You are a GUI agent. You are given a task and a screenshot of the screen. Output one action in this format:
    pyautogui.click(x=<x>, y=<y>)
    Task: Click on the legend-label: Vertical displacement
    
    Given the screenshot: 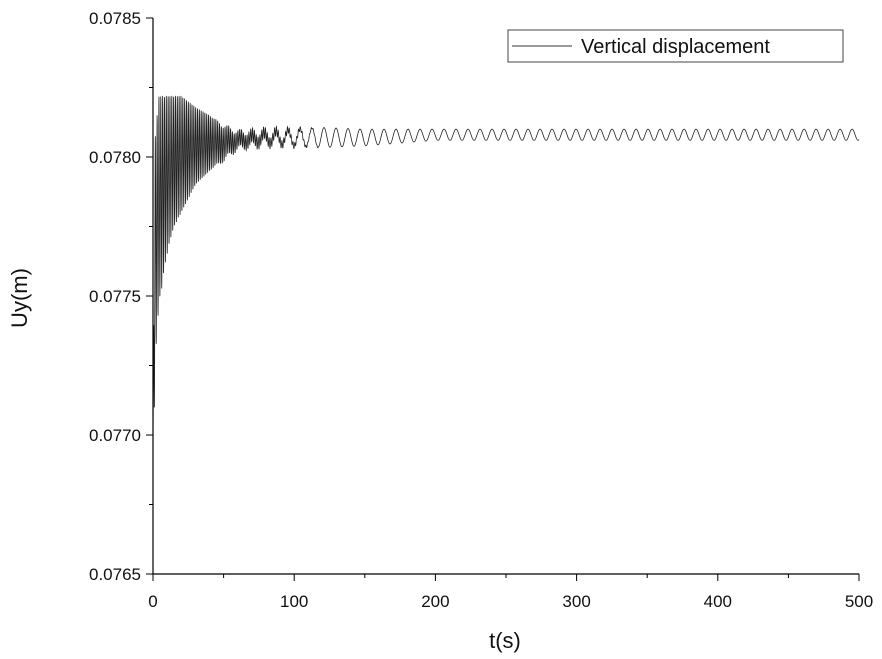 What is the action you would take?
    pyautogui.click(x=675, y=47)
    